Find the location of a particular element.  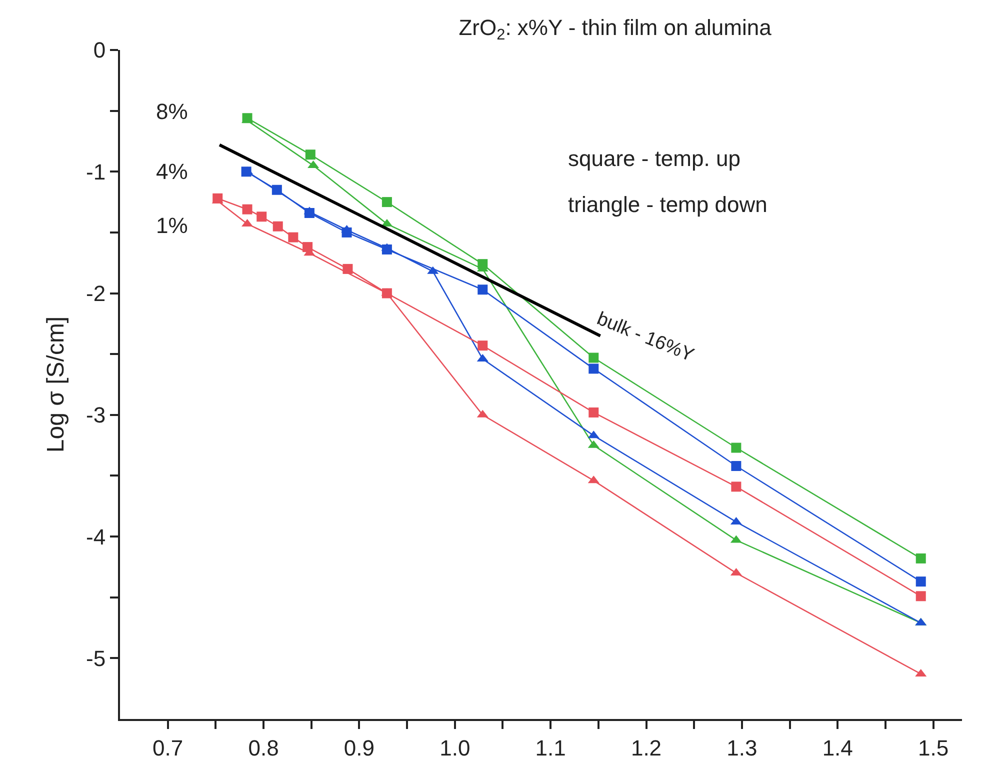

y-tick-label: -5 is located at coordinates (96, 658).